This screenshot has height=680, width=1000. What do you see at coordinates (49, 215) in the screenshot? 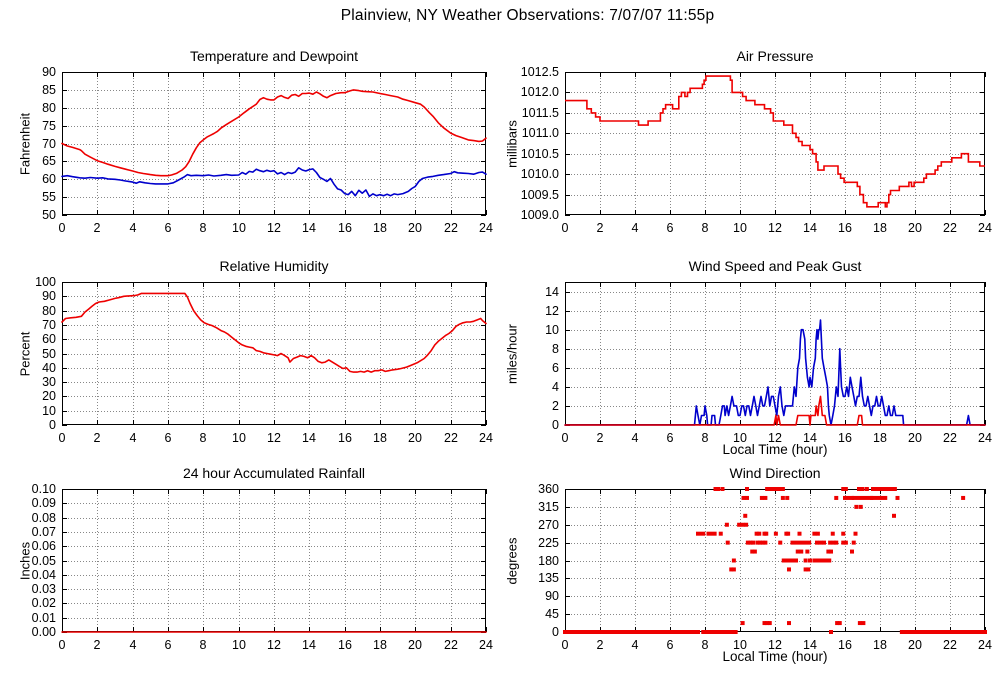
I see `svg-text: 50` at bounding box center [49, 215].